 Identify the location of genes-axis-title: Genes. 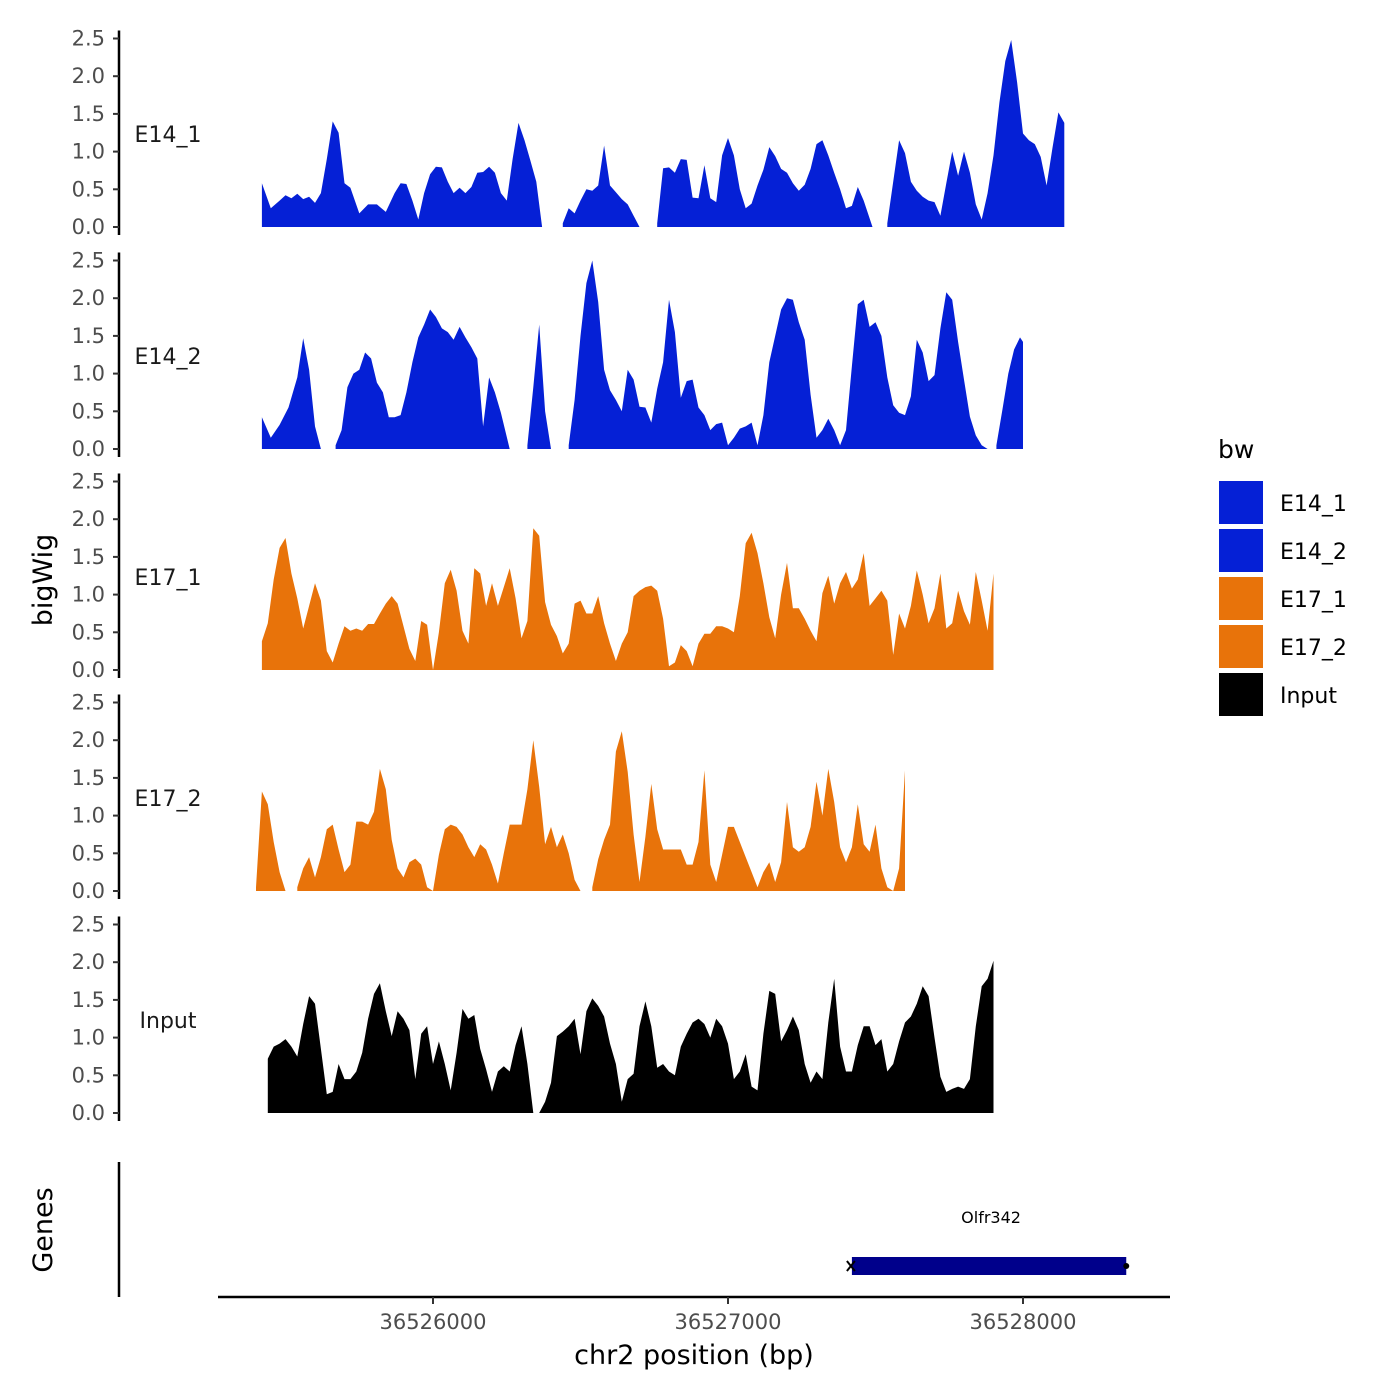
(43, 1229).